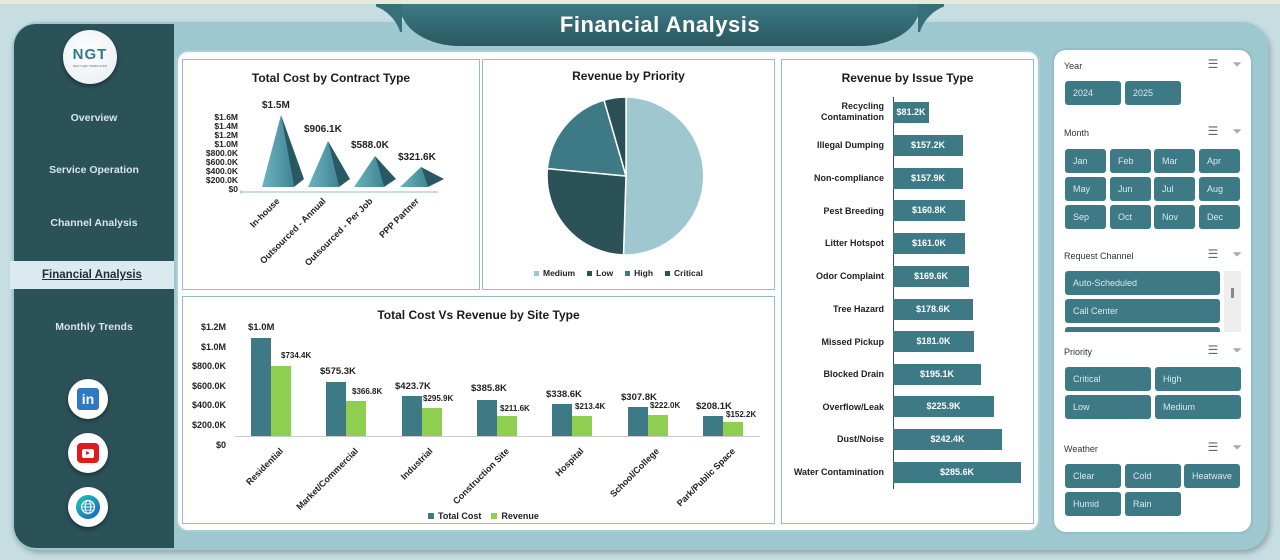 The image size is (1280, 560). I want to click on channel-slicer-label: Request Channel, so click(1099, 256).